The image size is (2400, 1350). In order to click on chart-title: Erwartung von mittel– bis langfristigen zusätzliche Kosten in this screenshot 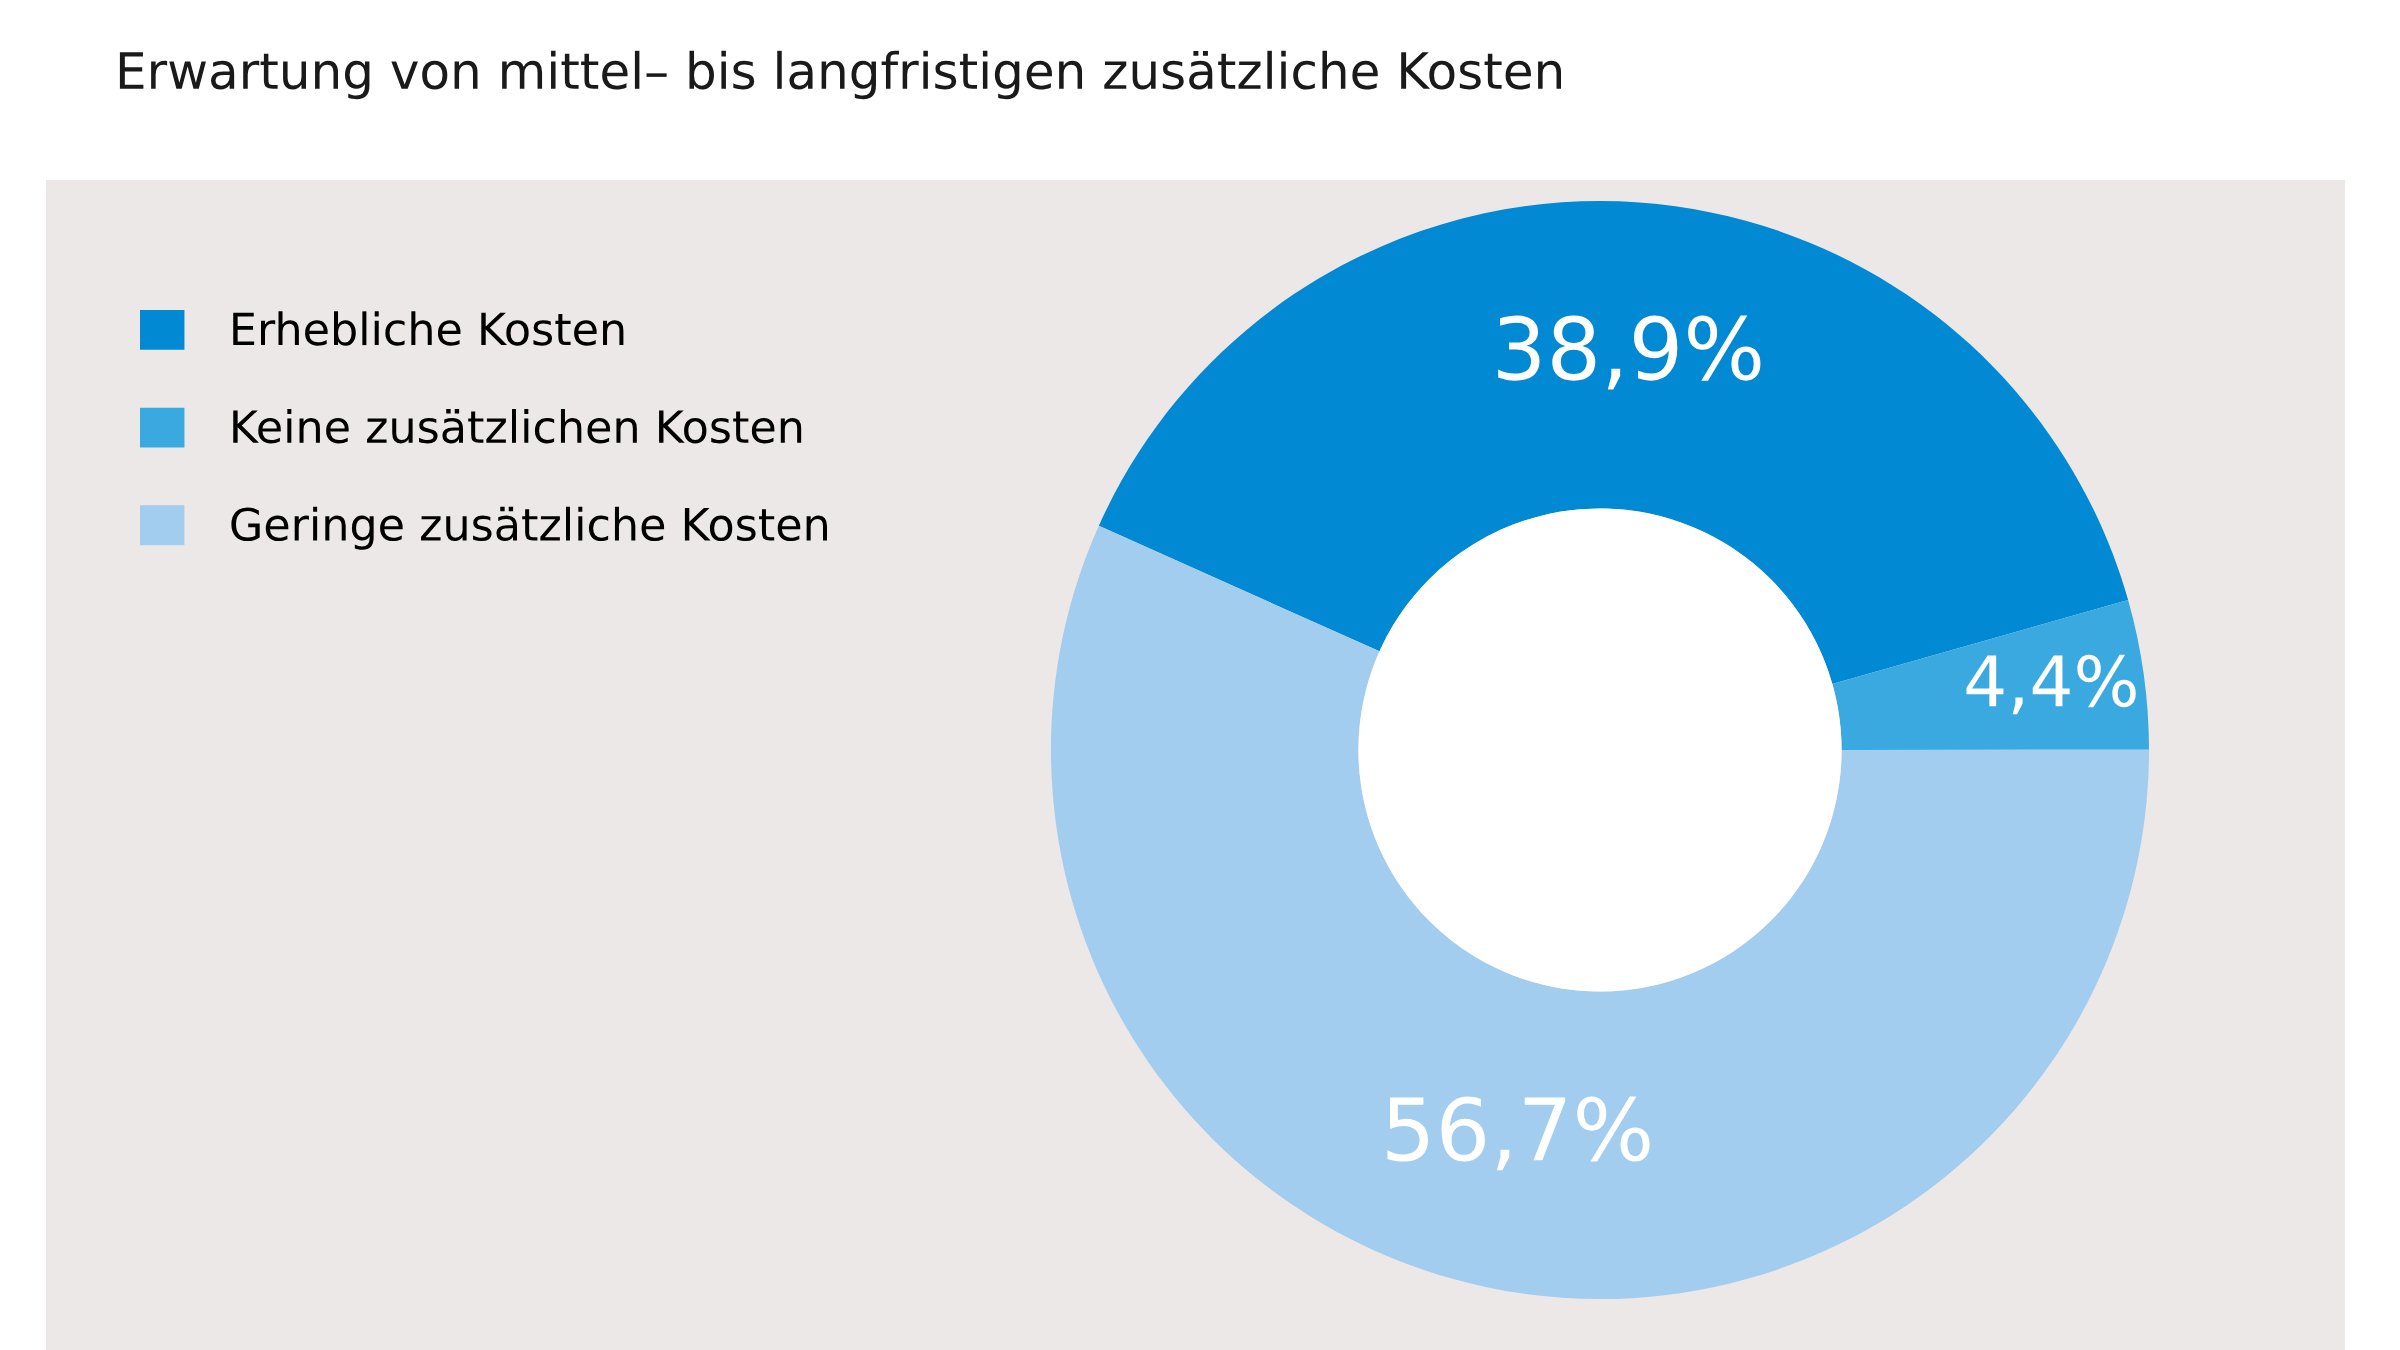, I will do `click(840, 75)`.